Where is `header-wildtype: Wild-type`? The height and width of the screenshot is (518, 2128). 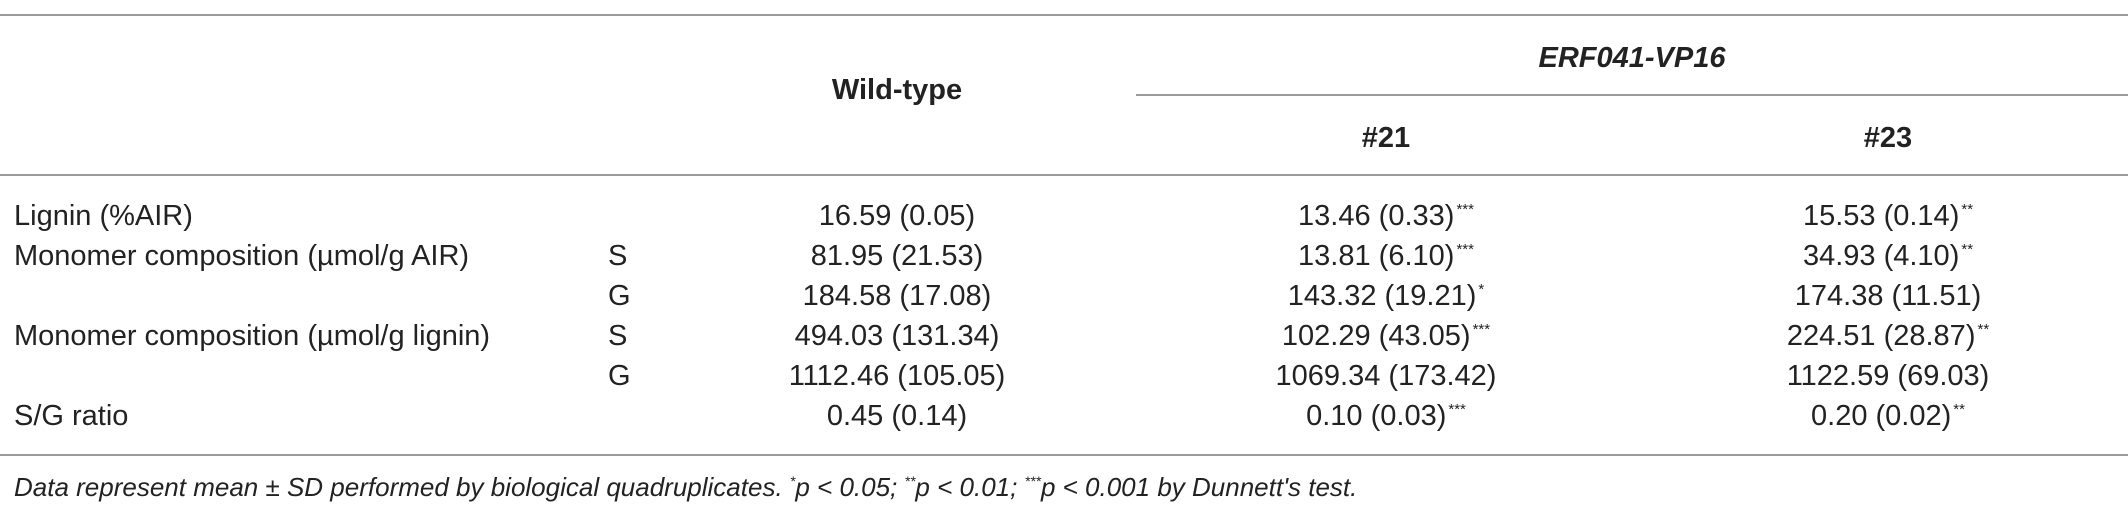
header-wildtype: Wild-type is located at coordinates (897, 90).